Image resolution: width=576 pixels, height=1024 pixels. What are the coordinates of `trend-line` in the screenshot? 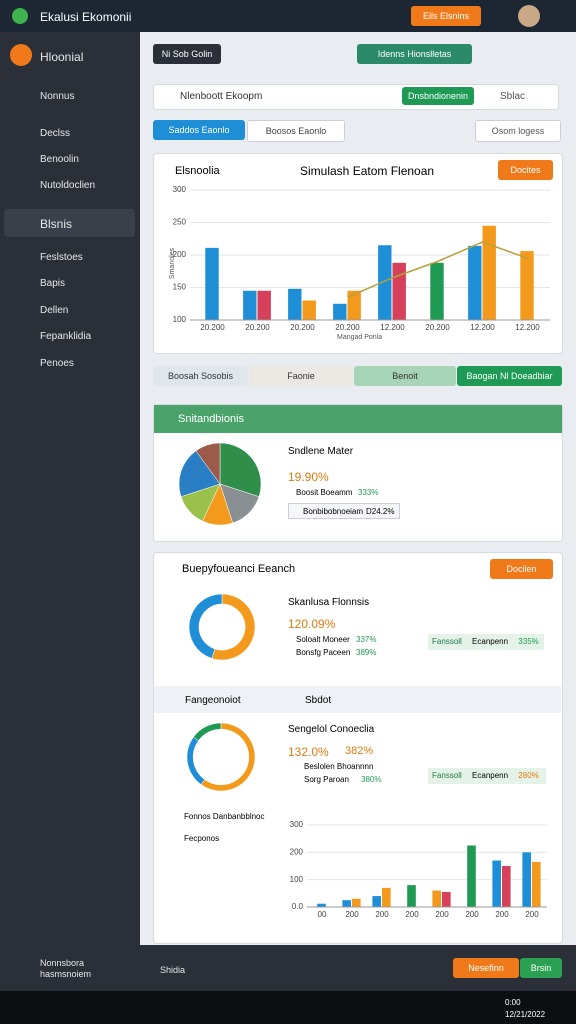 It's located at (437, 269).